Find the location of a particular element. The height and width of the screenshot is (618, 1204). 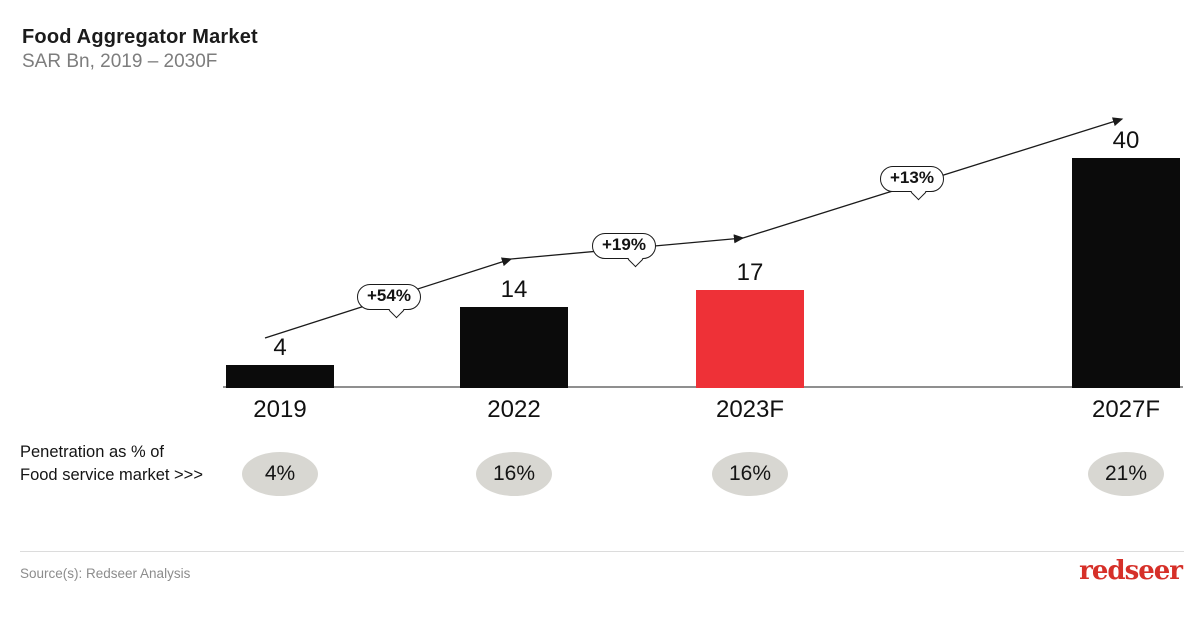

footer-divider is located at coordinates (602, 551).